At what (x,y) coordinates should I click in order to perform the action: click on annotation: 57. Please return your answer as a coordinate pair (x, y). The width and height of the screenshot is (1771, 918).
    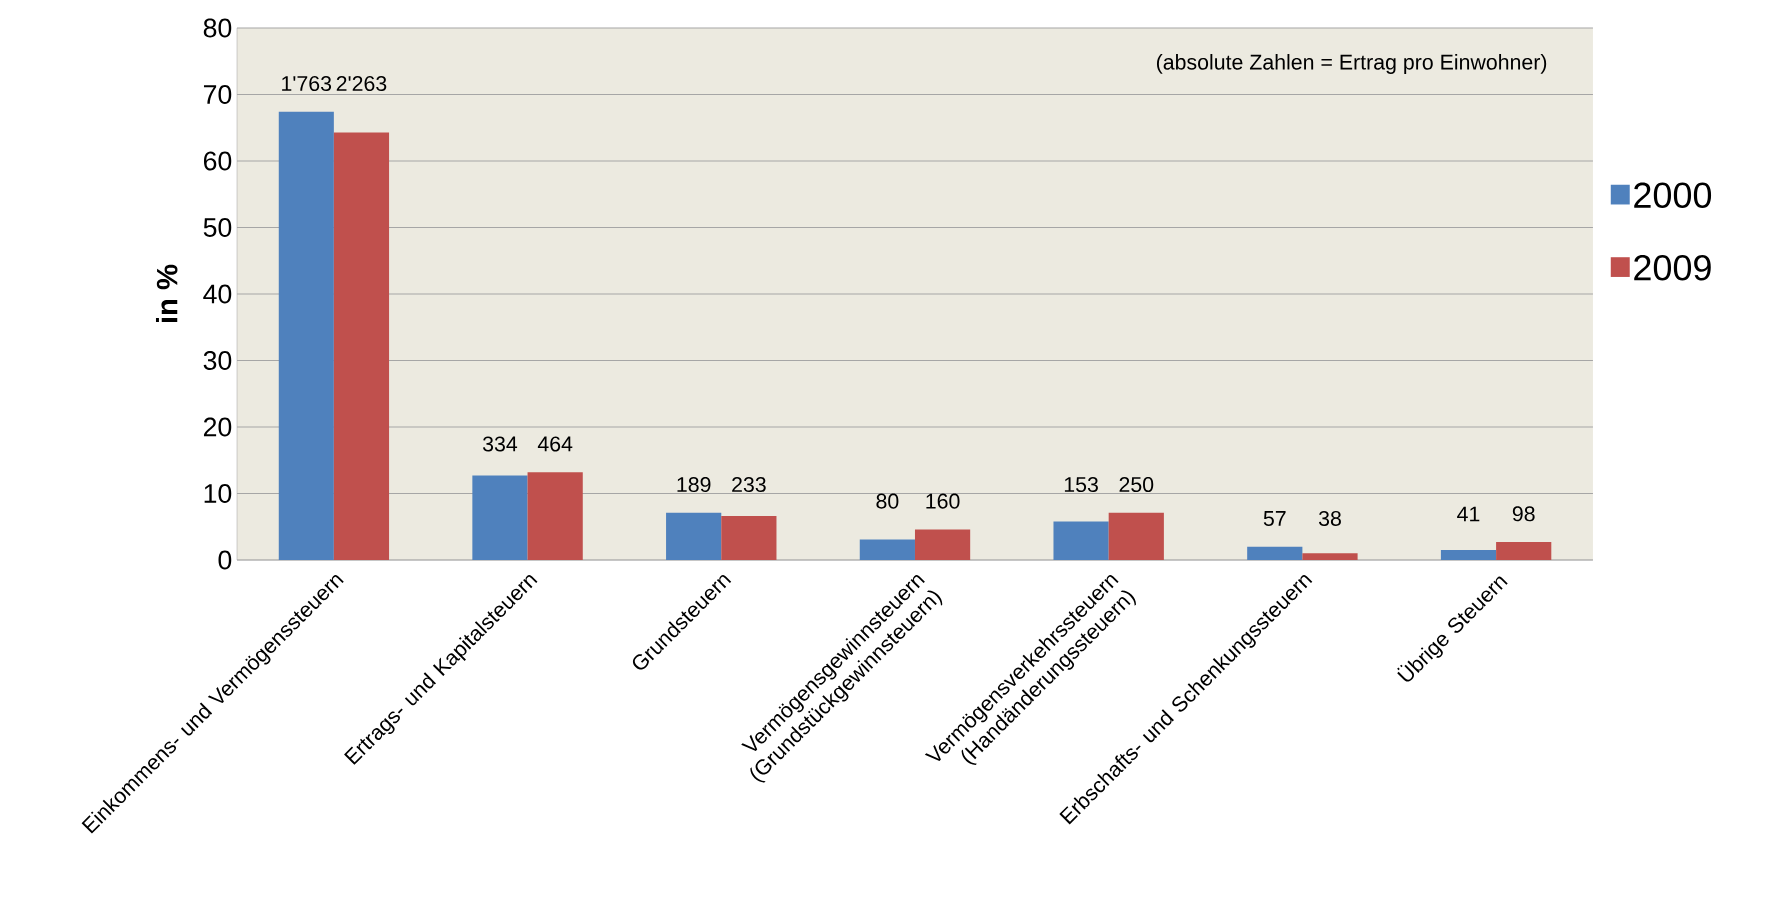
    Looking at the image, I should click on (1274, 518).